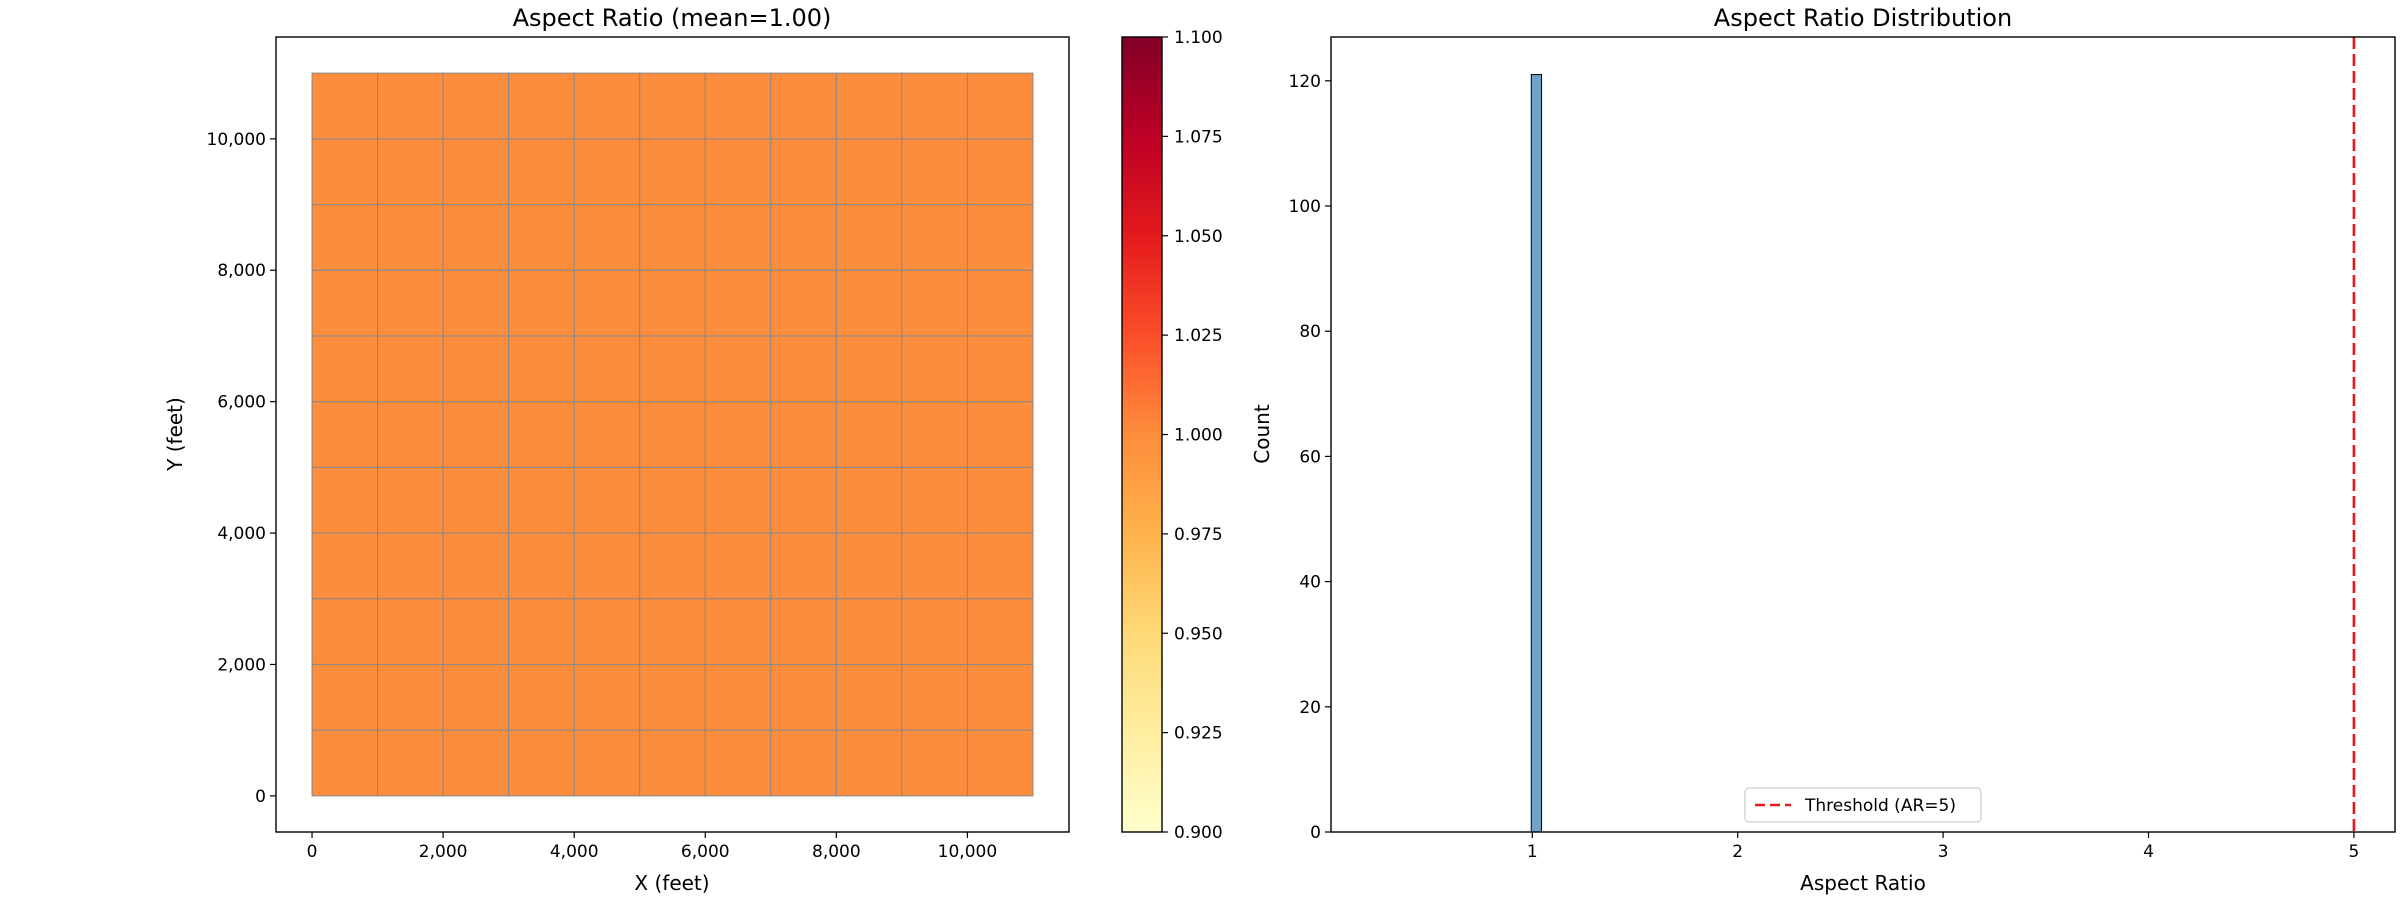  Describe the element at coordinates (241, 403) in the screenshot. I see `y-tick-label: 6,000` at that location.